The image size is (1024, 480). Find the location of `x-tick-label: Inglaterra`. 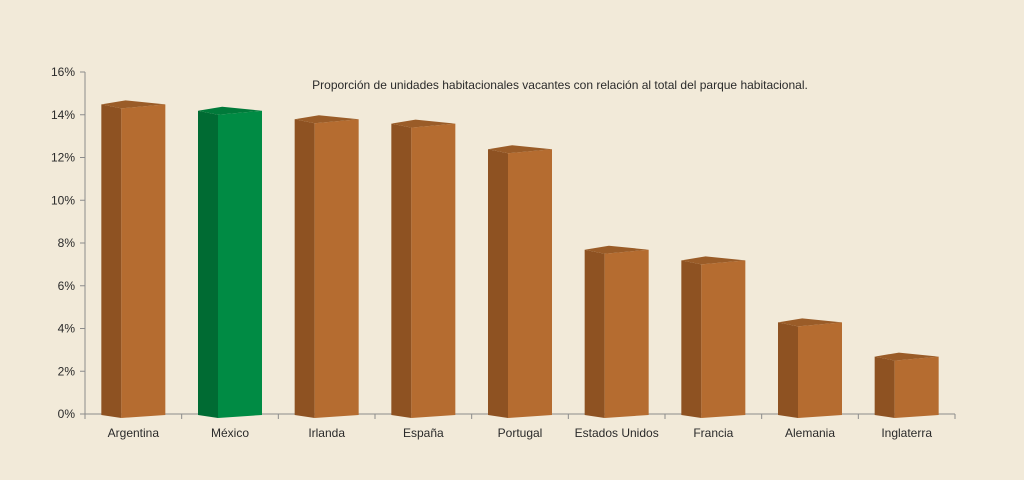

x-tick-label: Inglaterra is located at coordinates (906, 433).